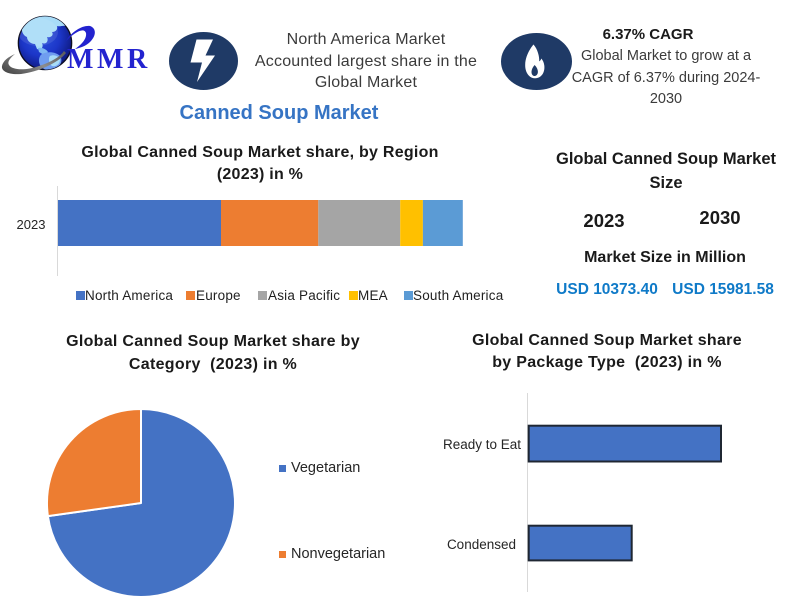 This screenshot has height=603, width=795. What do you see at coordinates (109, 59) in the screenshot?
I see `svg-text: MMR` at bounding box center [109, 59].